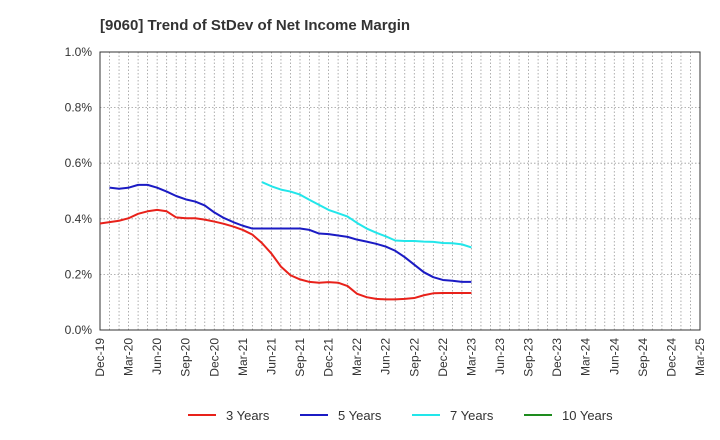 This screenshot has height=440, width=720. What do you see at coordinates (400, 415) in the screenshot?
I see `legend: 3 Years 5 Years 7 Years 10 Years` at bounding box center [400, 415].